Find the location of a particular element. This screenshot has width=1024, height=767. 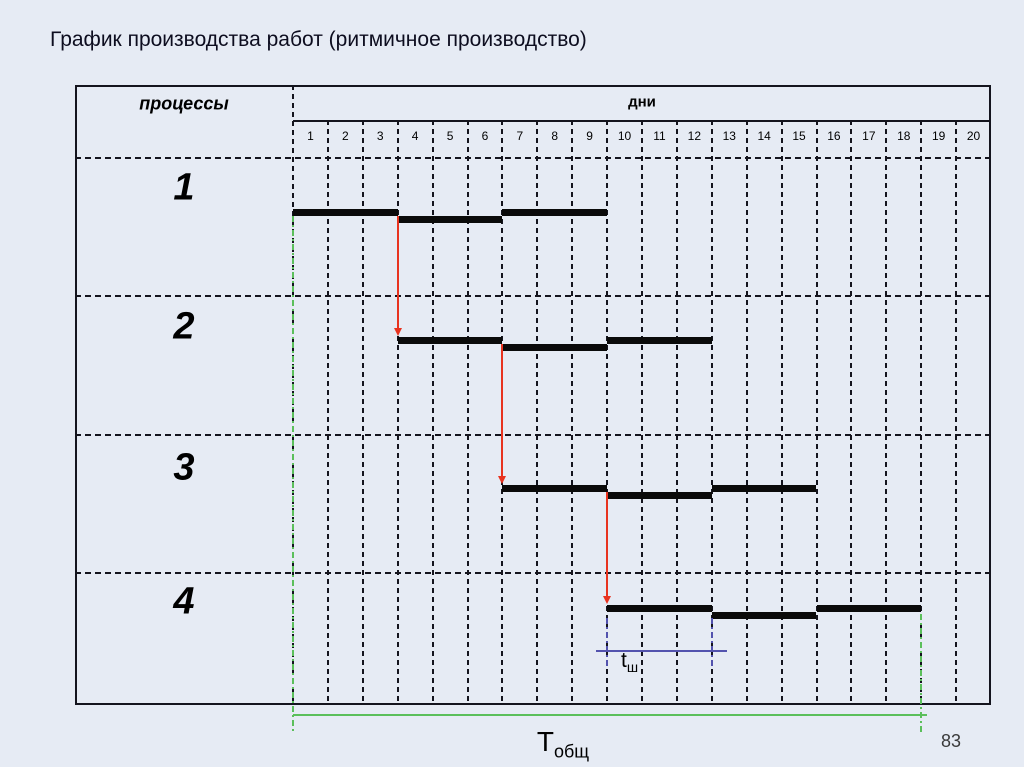

day-tick-label: 12 is located at coordinates (694, 136).